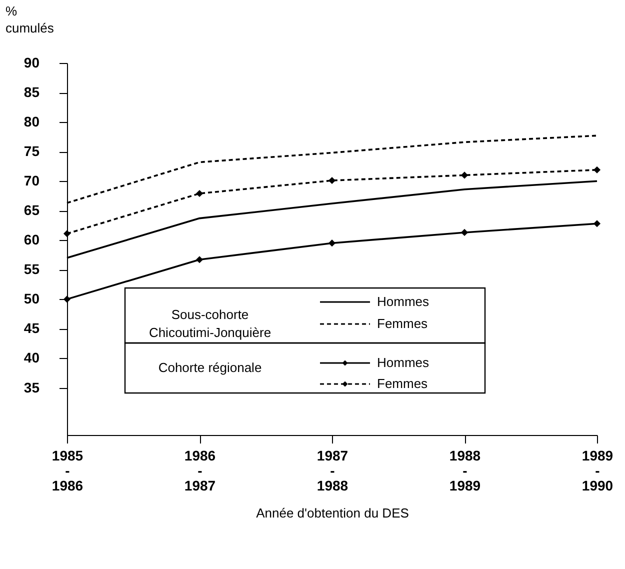 This screenshot has height=569, width=625. I want to click on y-tick-label: 35, so click(32, 387).